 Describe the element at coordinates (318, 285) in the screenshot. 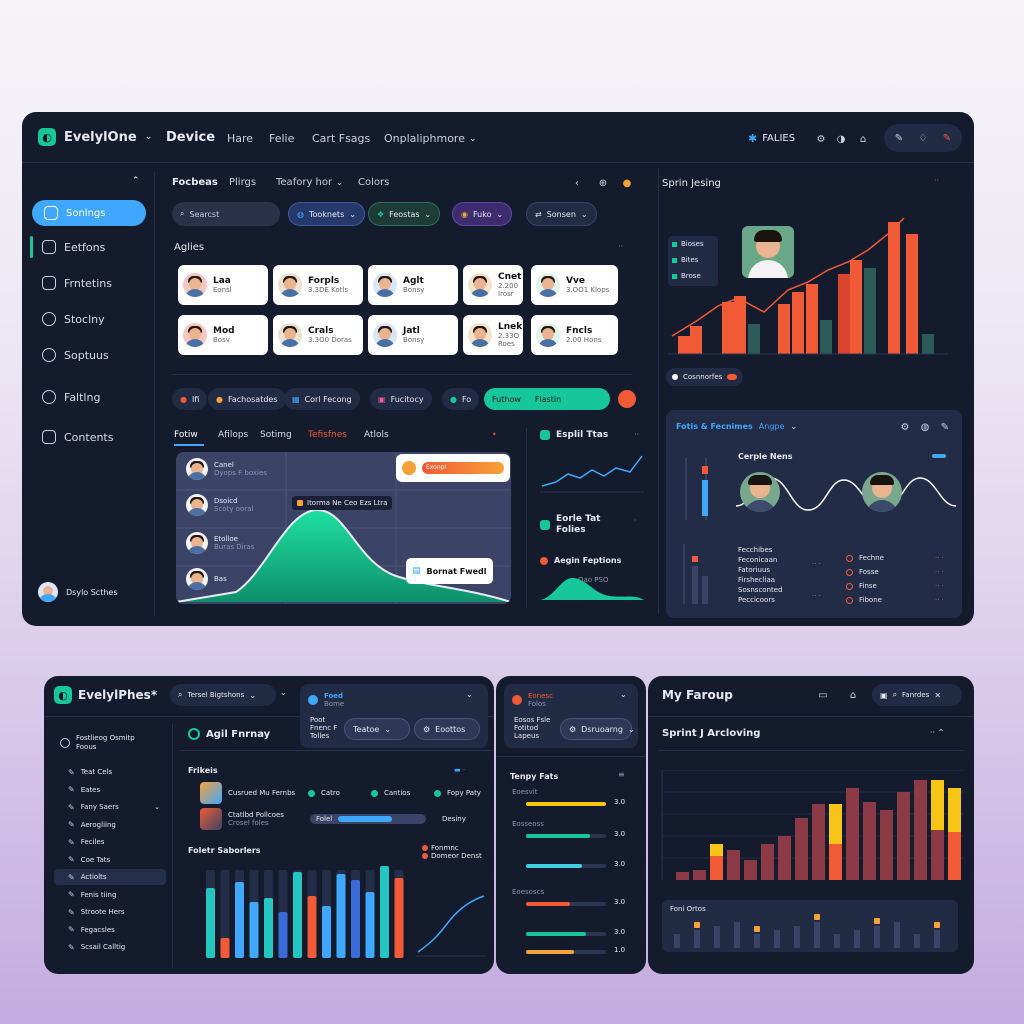

I see `person-card: Forpls 3.3DE Kotls` at that location.